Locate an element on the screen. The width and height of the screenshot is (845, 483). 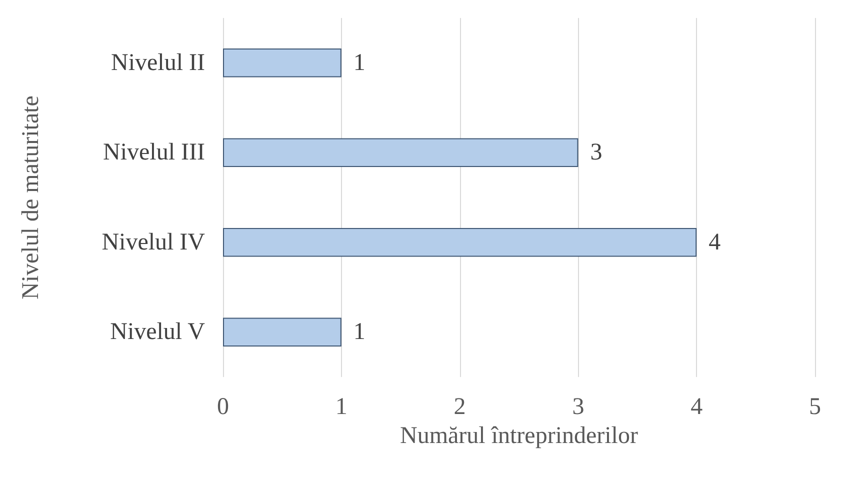
x-axis-title: Numărul întreprinderilor is located at coordinates (519, 435).